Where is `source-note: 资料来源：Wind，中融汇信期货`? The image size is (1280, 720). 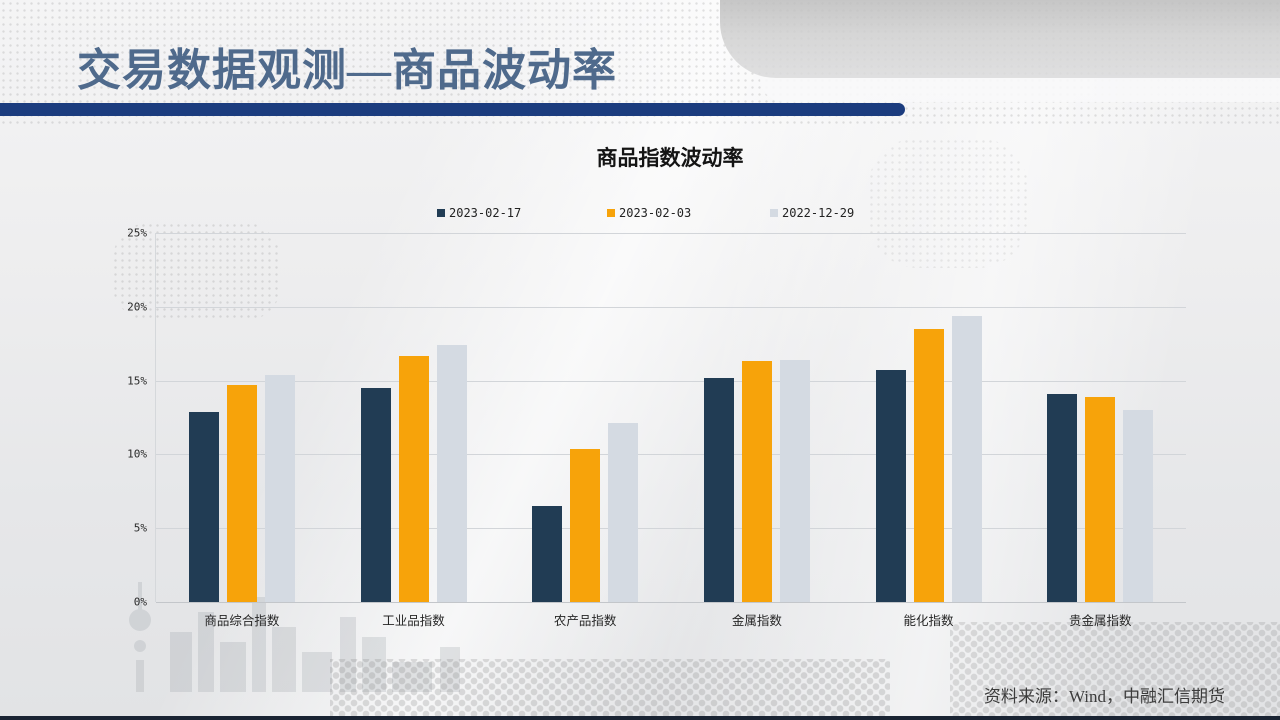 source-note: 资料来源：Wind，中融汇信期货 is located at coordinates (1104, 696).